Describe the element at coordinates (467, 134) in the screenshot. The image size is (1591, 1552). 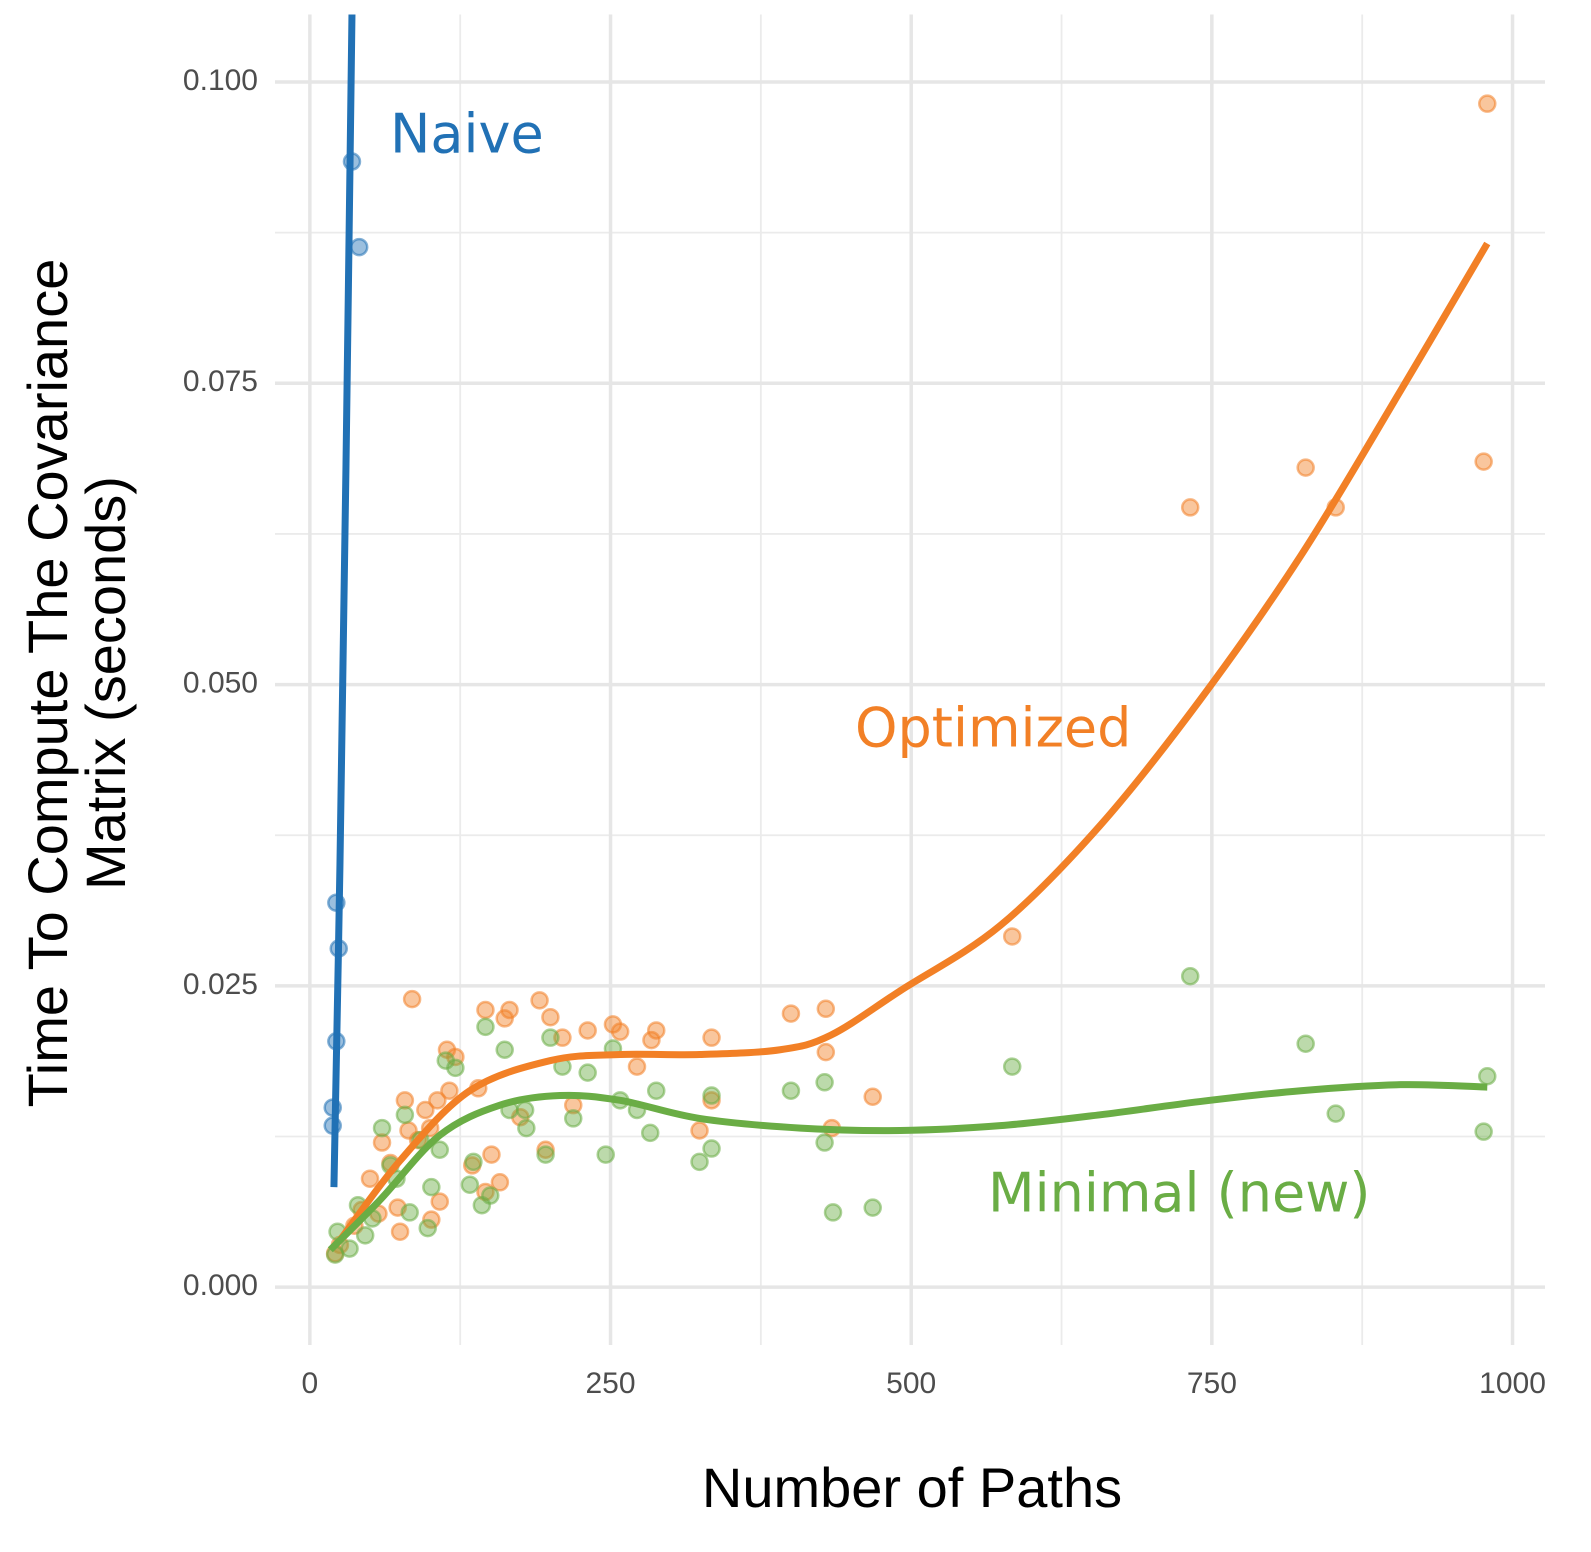
I see `series-label: Naive` at that location.